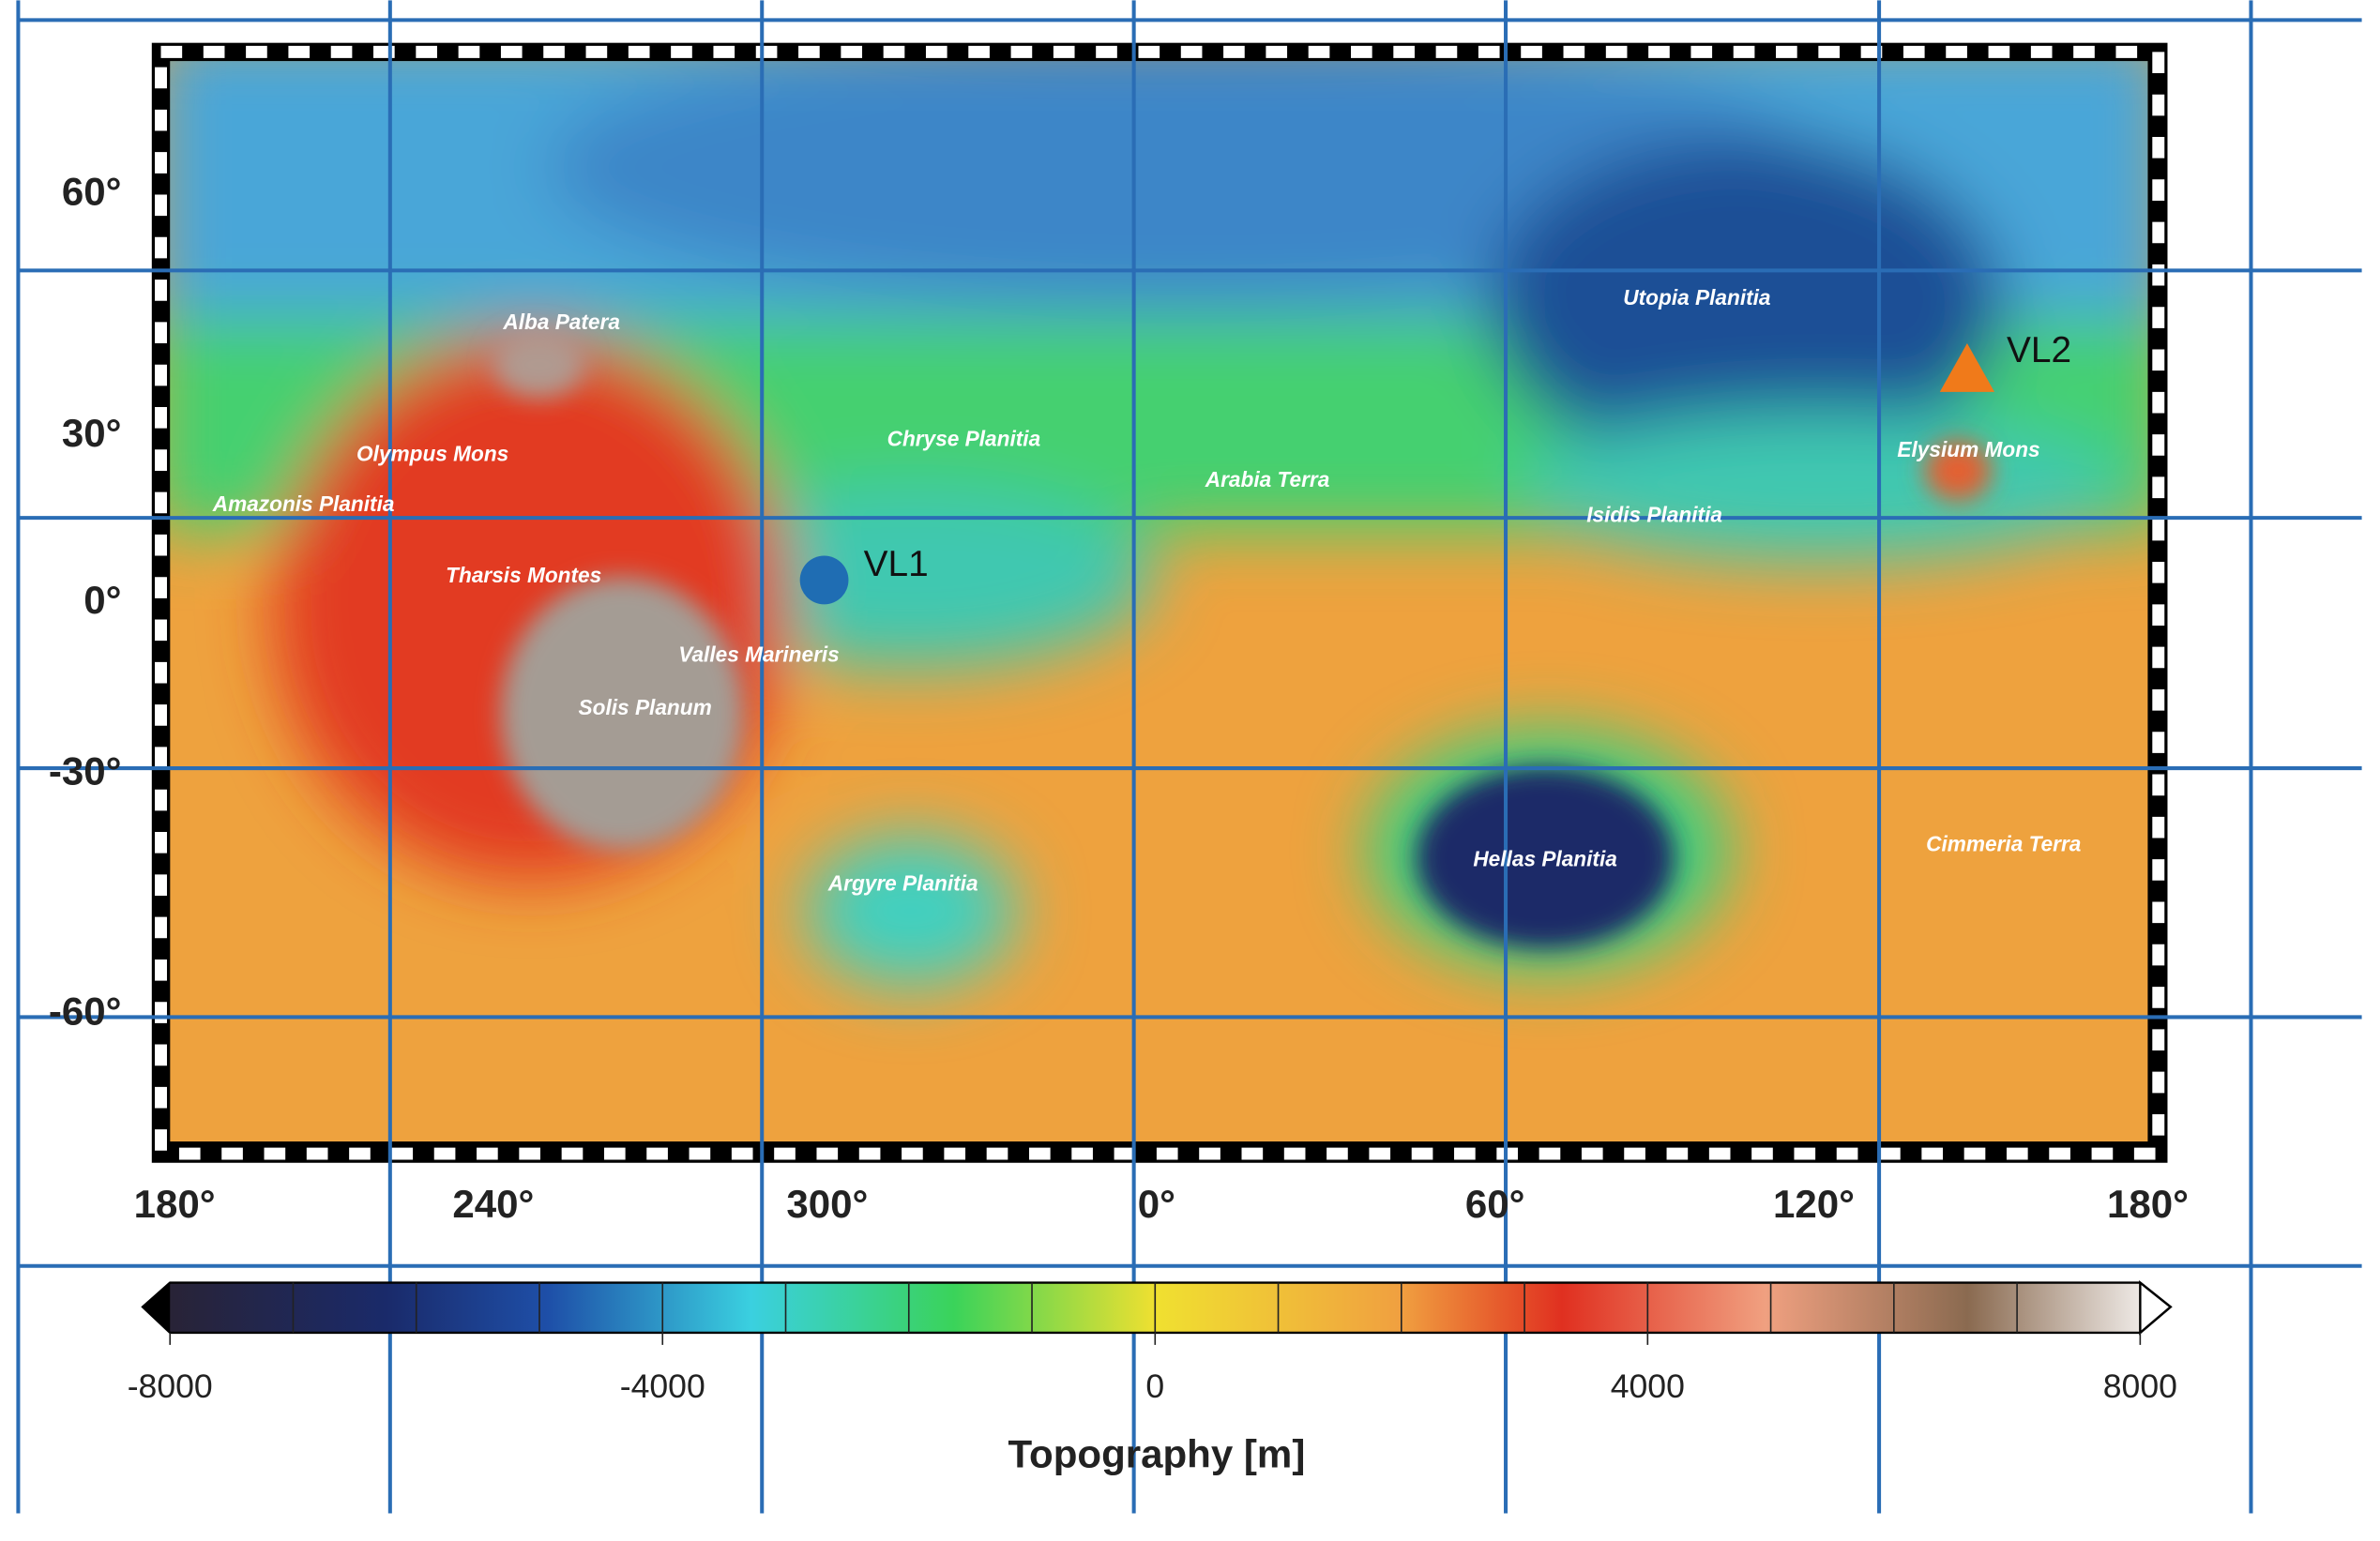 The height and width of the screenshot is (1541, 2380). Describe the element at coordinates (493, 1204) in the screenshot. I see `longitude-label: 240°` at that location.